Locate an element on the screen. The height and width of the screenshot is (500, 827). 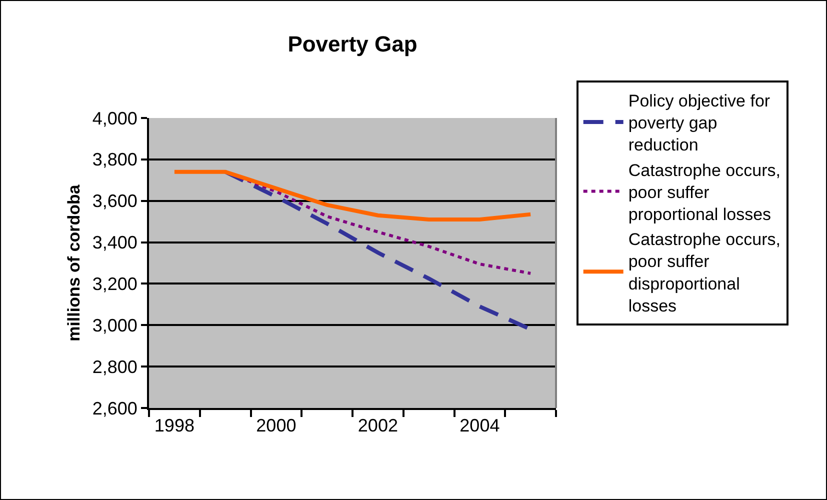
x-tick-label: 1998 is located at coordinates (174, 426).